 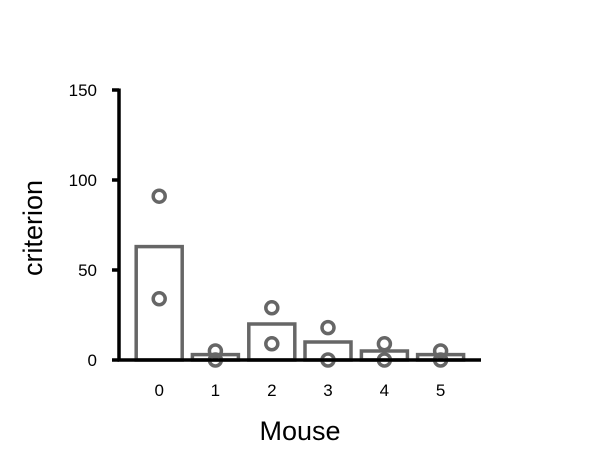 I want to click on x-tick-label-5: 5, so click(x=440, y=390).